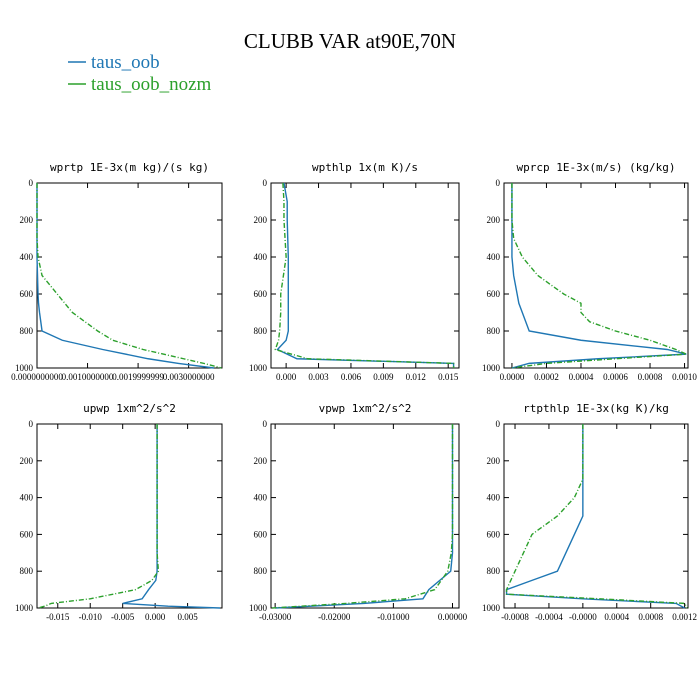  I want to click on x-tick-label: 0.009, so click(383, 377).